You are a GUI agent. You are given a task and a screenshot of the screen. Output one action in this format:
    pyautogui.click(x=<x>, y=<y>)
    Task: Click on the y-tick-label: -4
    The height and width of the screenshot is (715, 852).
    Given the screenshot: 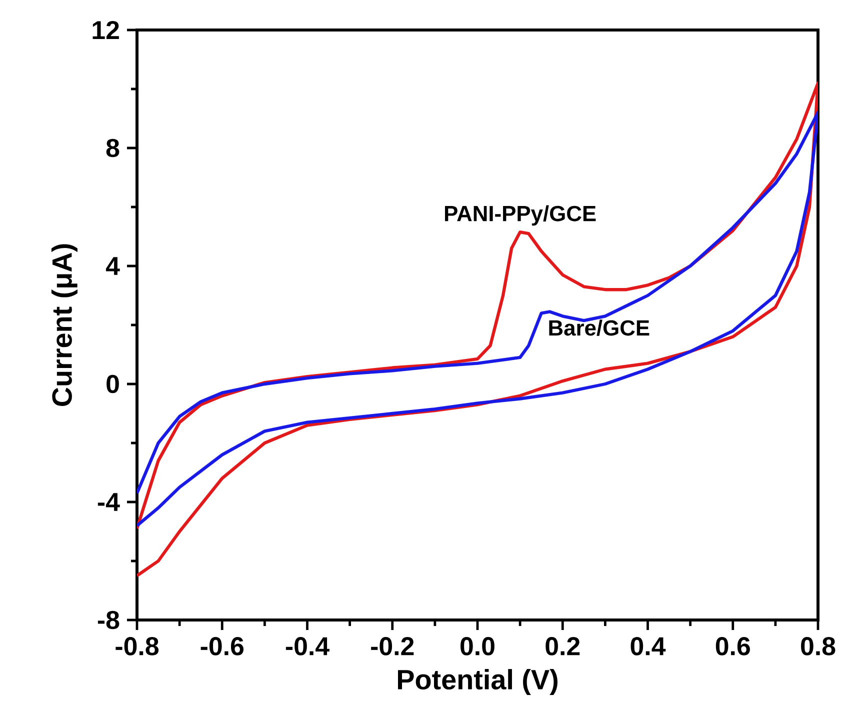 What is the action you would take?
    pyautogui.click(x=109, y=502)
    